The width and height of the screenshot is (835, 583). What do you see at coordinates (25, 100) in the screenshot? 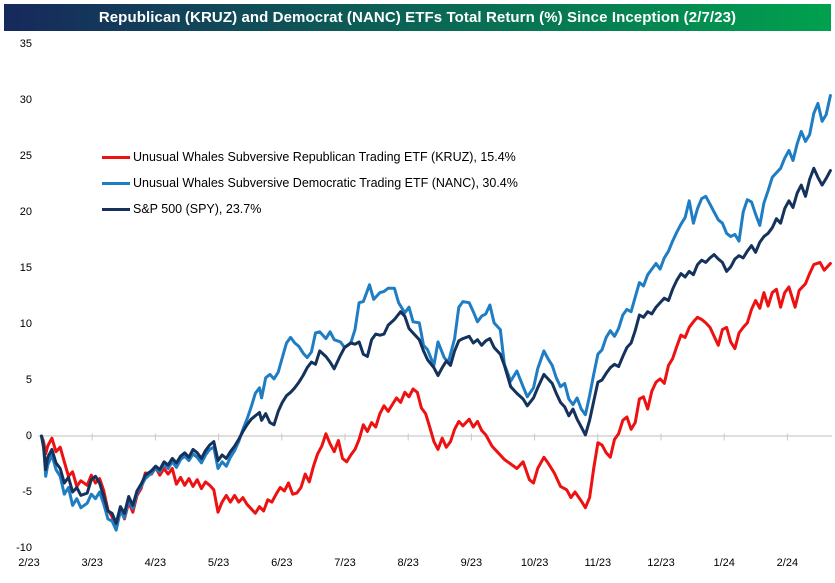
I see `y-axis-label: 30` at bounding box center [25, 100].